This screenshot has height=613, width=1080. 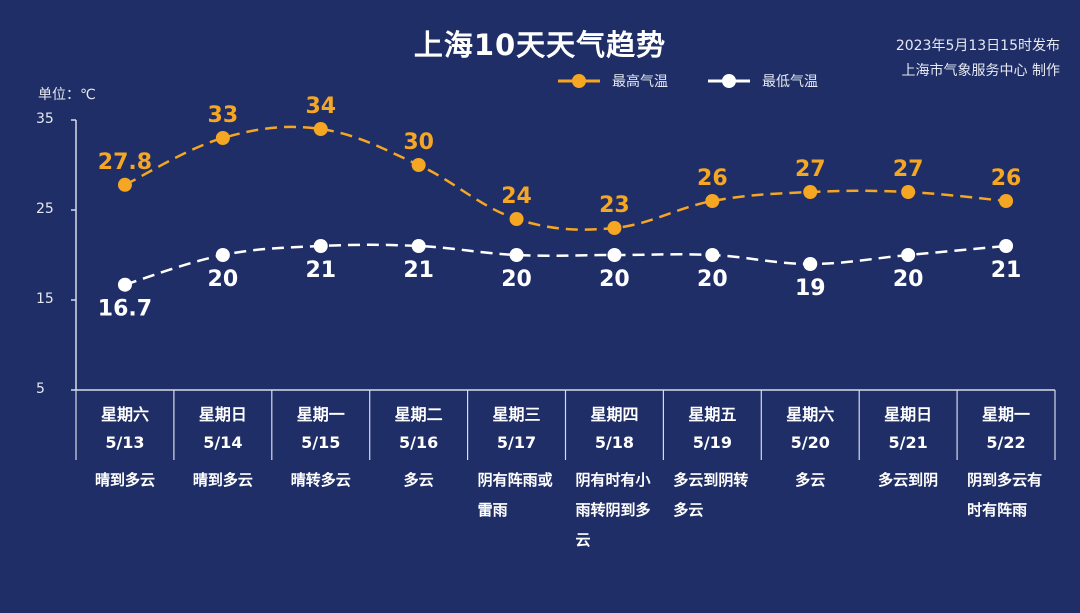 I want to click on legend-item-low: 最低气温, so click(x=763, y=81).